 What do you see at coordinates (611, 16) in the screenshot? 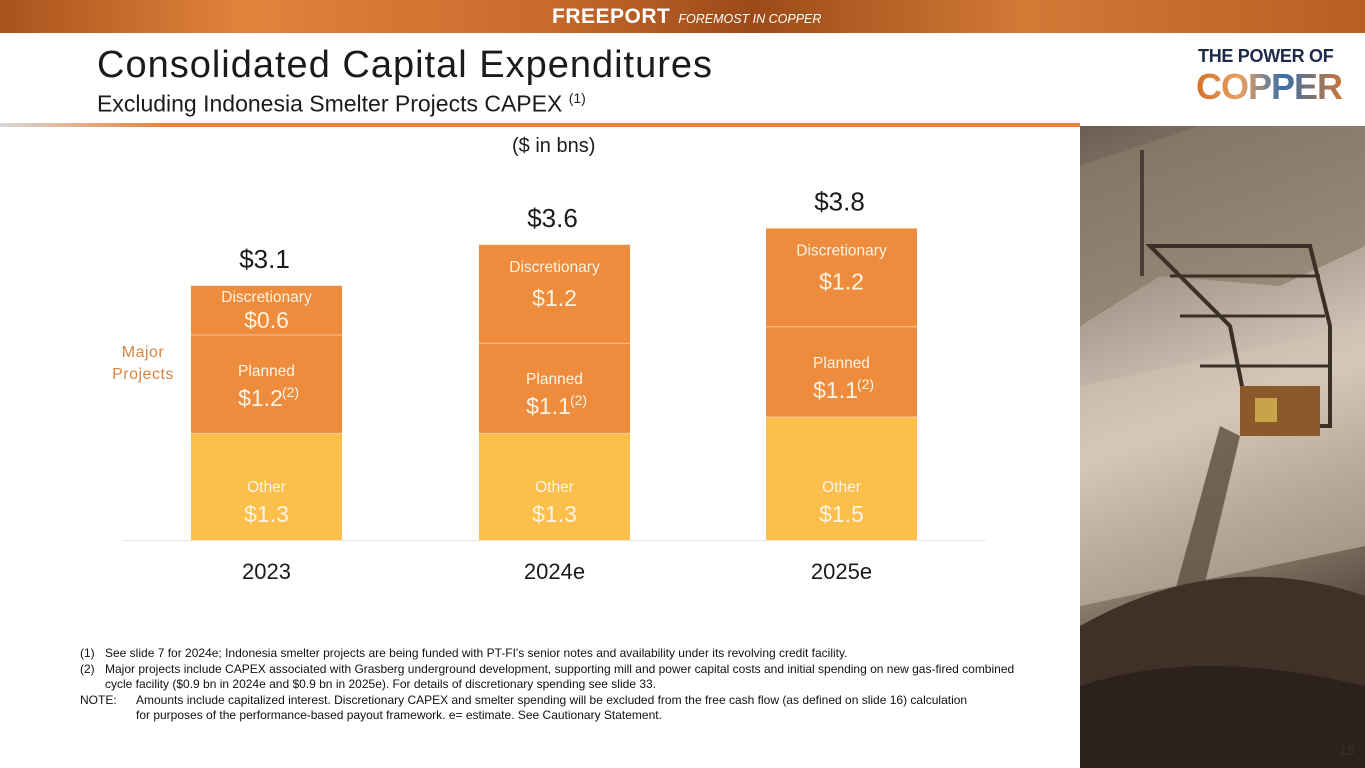
I see `brand-name: FREEPORT` at bounding box center [611, 16].